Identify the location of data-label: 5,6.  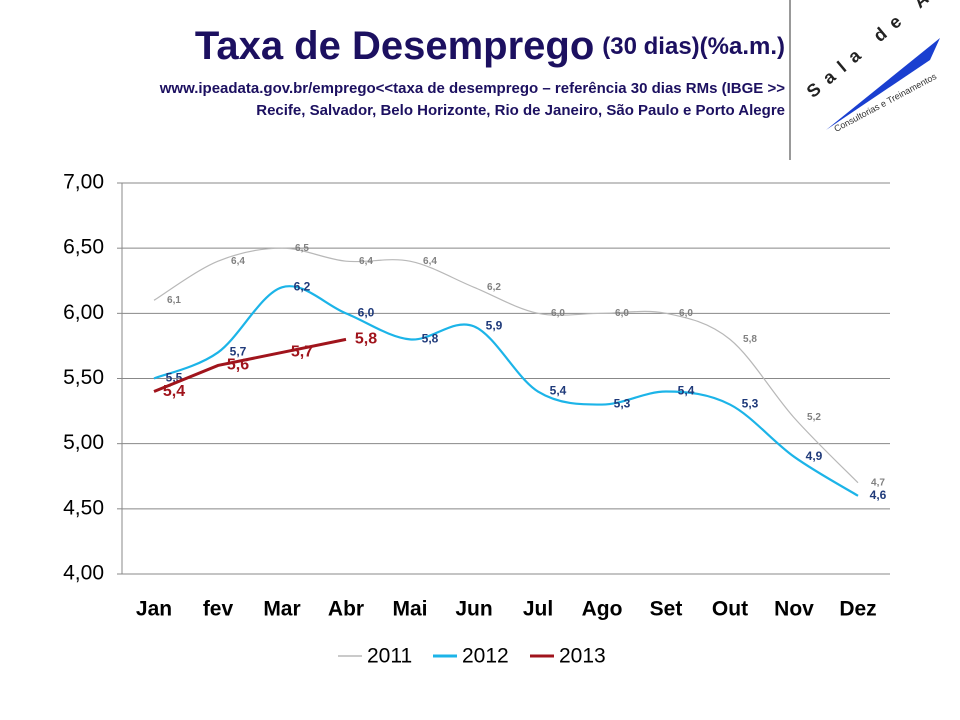
(238, 365).